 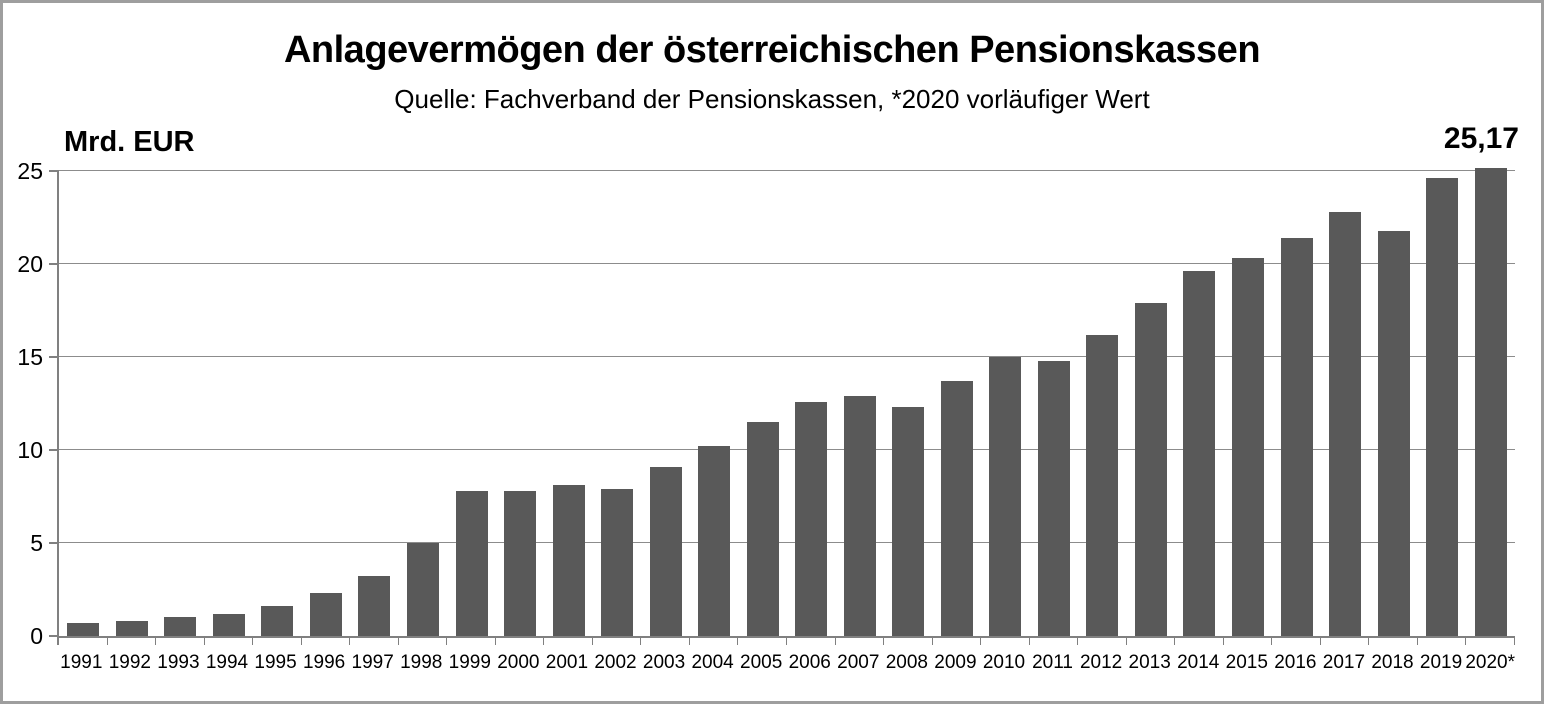 What do you see at coordinates (1246, 662) in the screenshot?
I see `x-tick-label: 2015` at bounding box center [1246, 662].